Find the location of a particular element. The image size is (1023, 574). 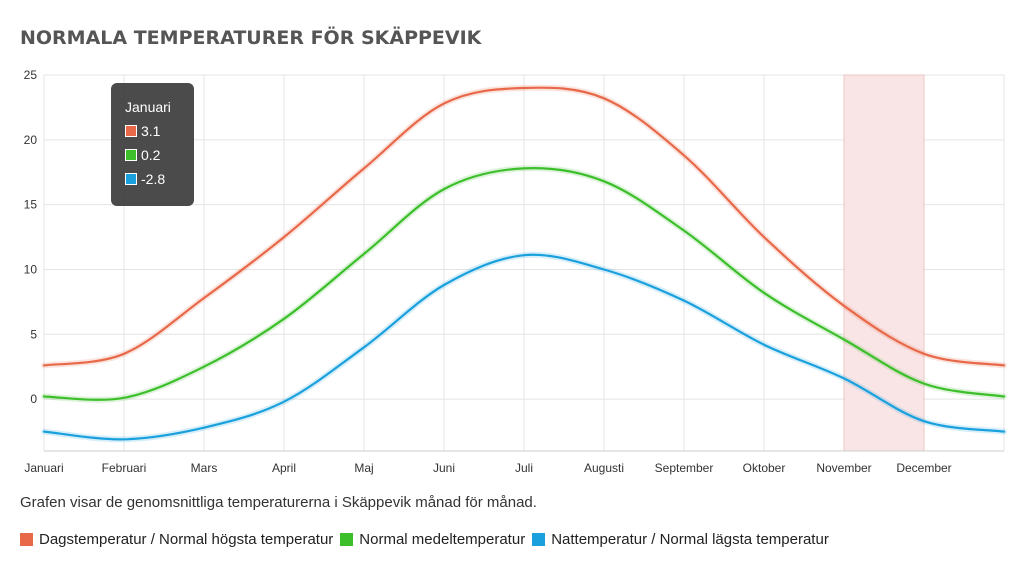

tooltip-swatch-high is located at coordinates (131, 131).